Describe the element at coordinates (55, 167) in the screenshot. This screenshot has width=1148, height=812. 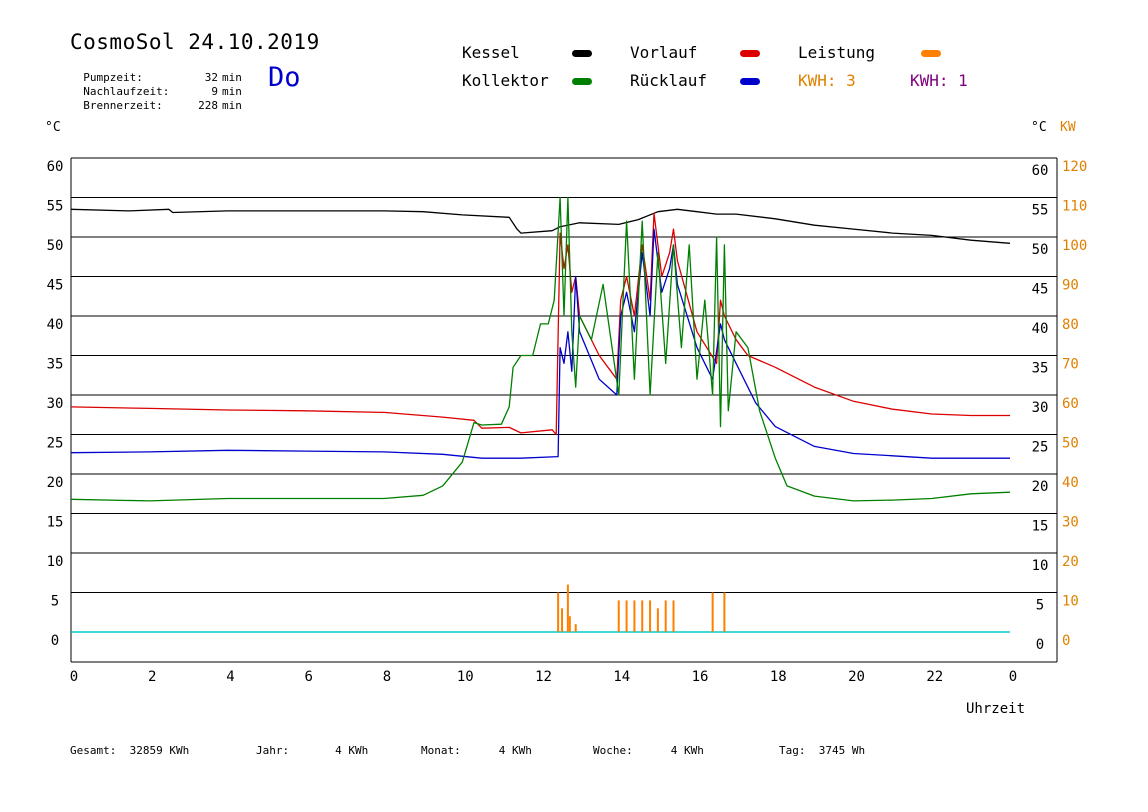
I see `y-tick-label: 60` at that location.